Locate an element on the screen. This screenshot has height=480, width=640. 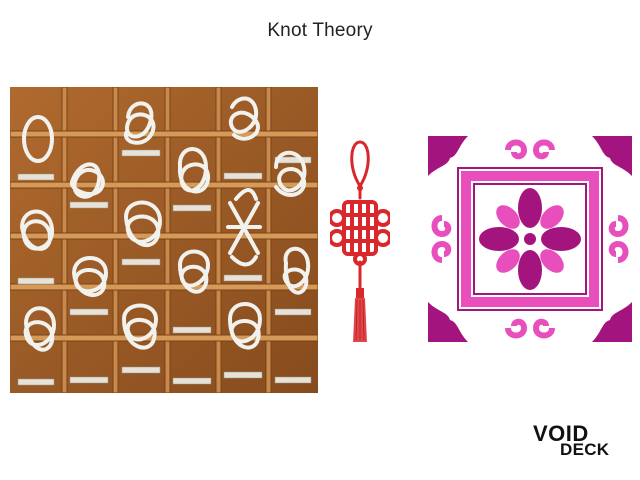
tile-pattern-image is located at coordinates (530, 239).